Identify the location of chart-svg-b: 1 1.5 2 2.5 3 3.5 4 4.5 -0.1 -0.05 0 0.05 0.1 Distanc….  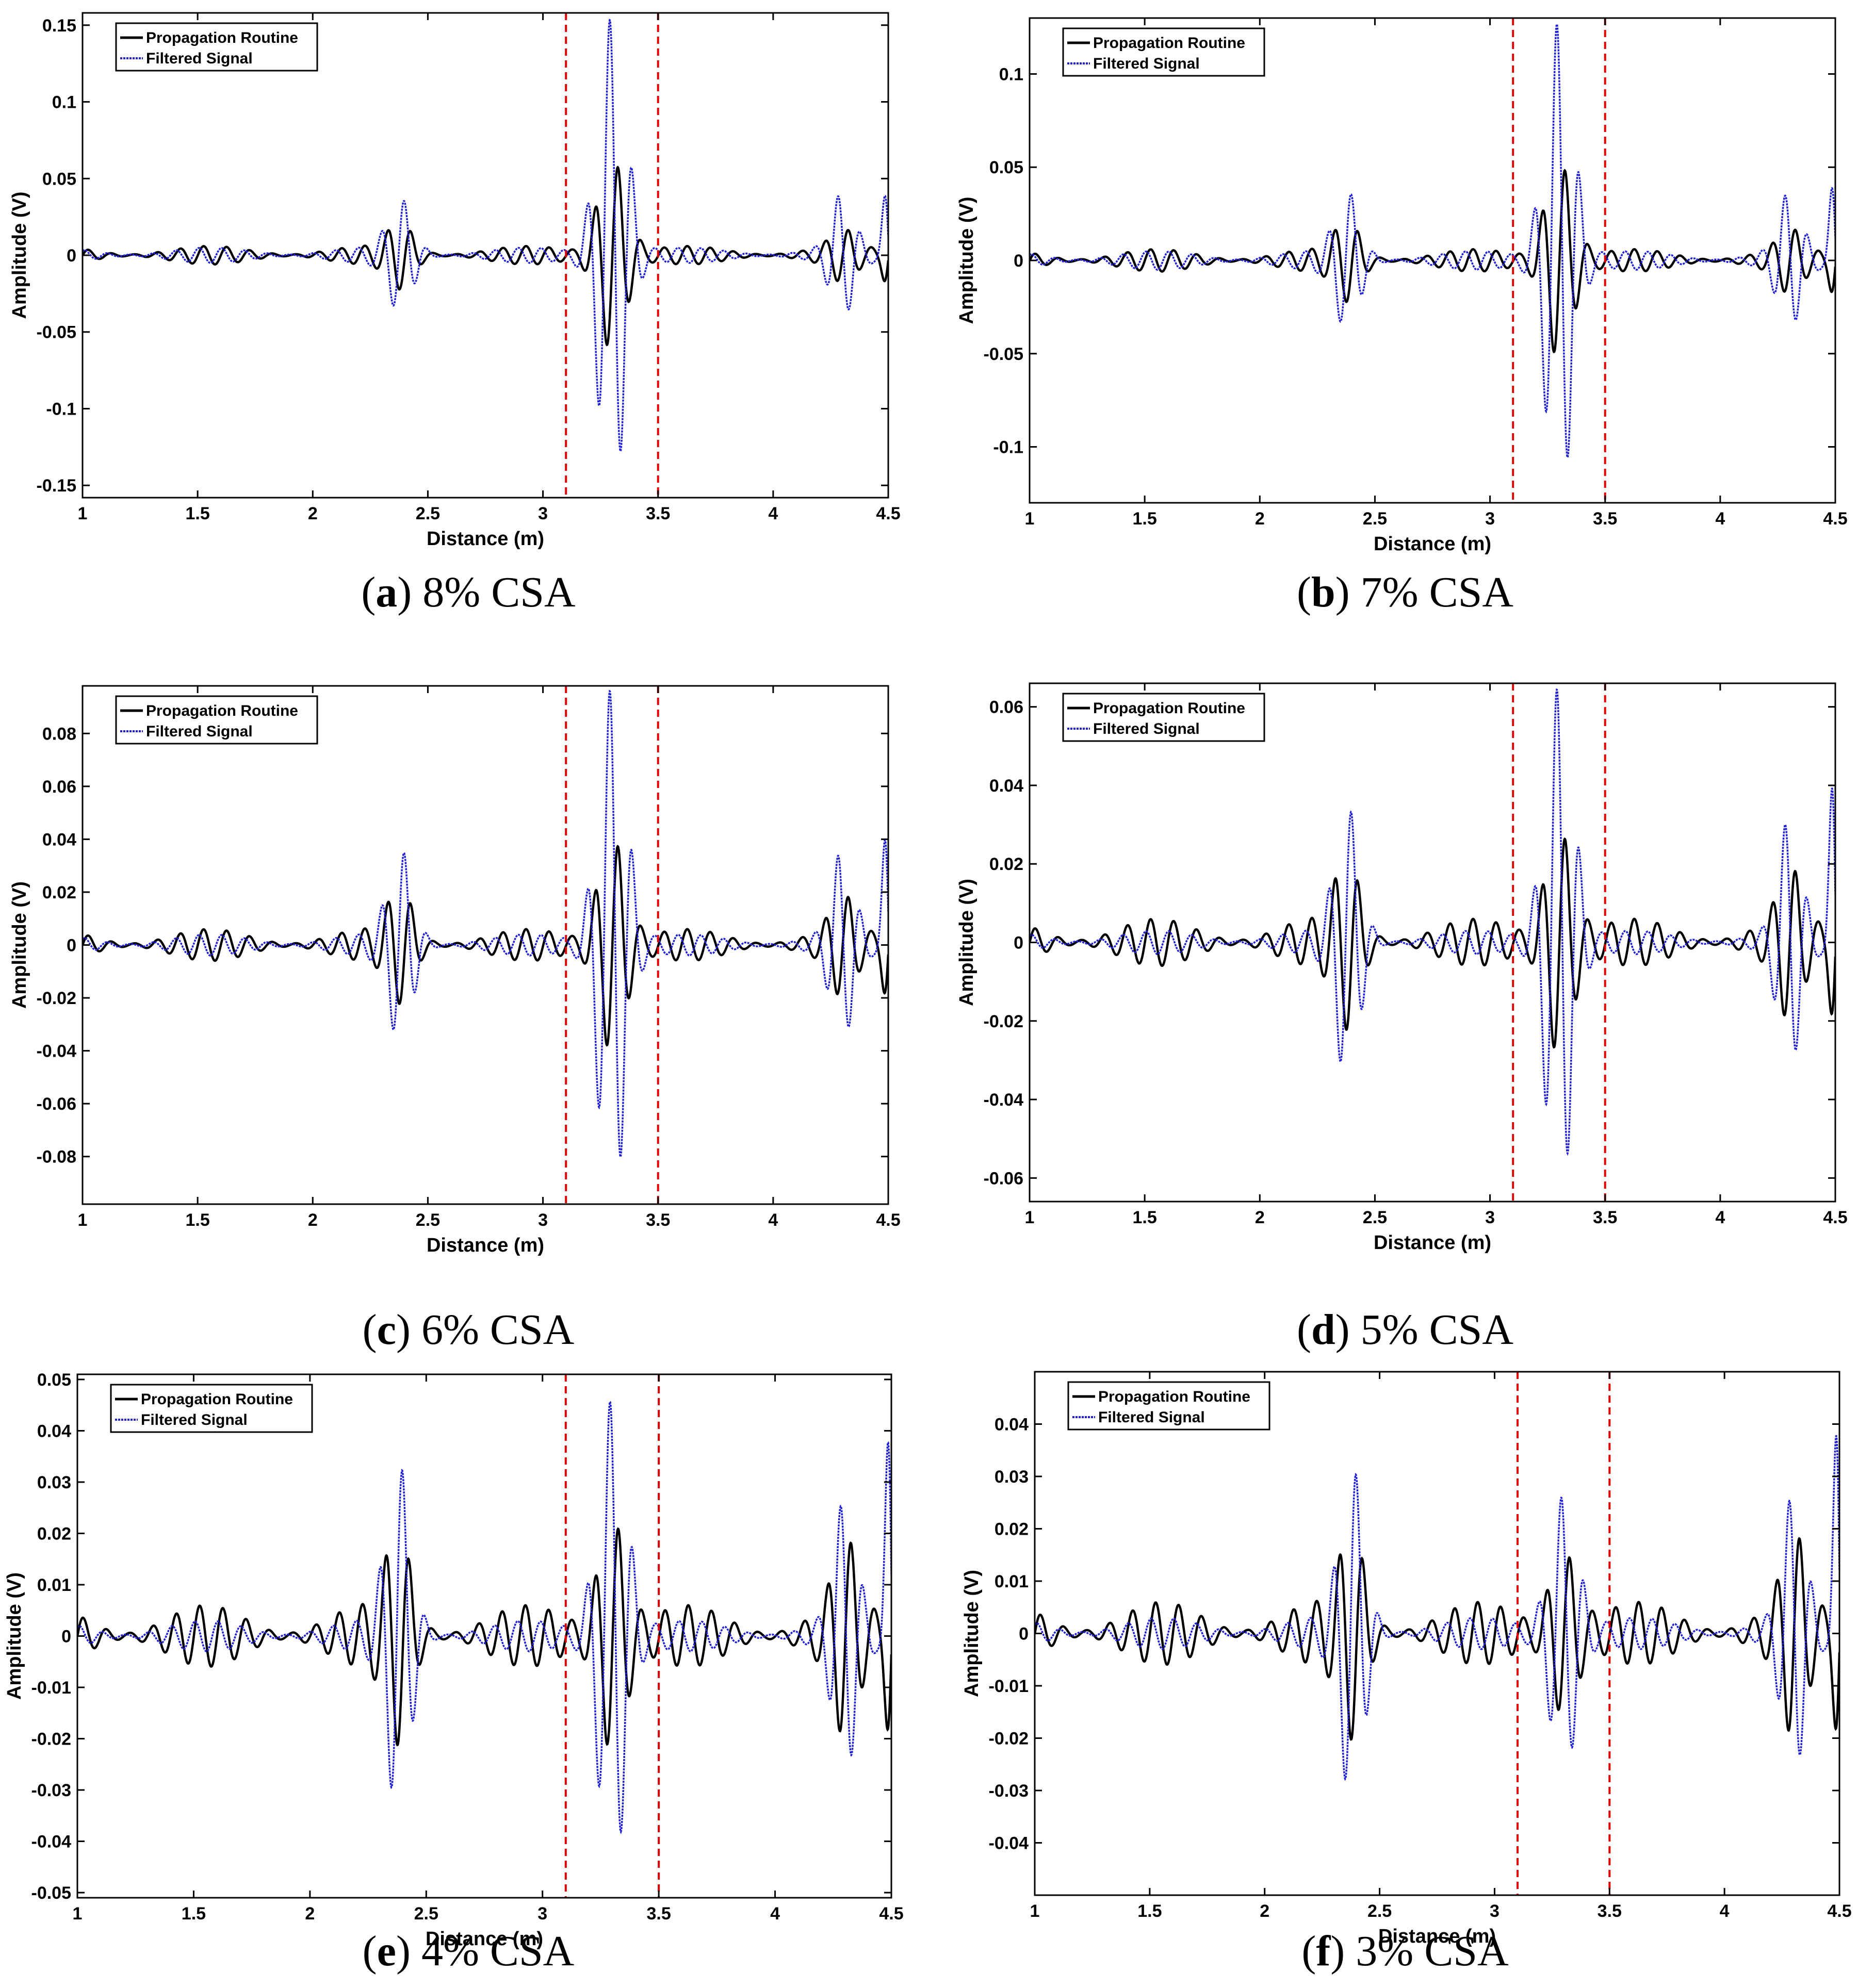
(1402, 286).